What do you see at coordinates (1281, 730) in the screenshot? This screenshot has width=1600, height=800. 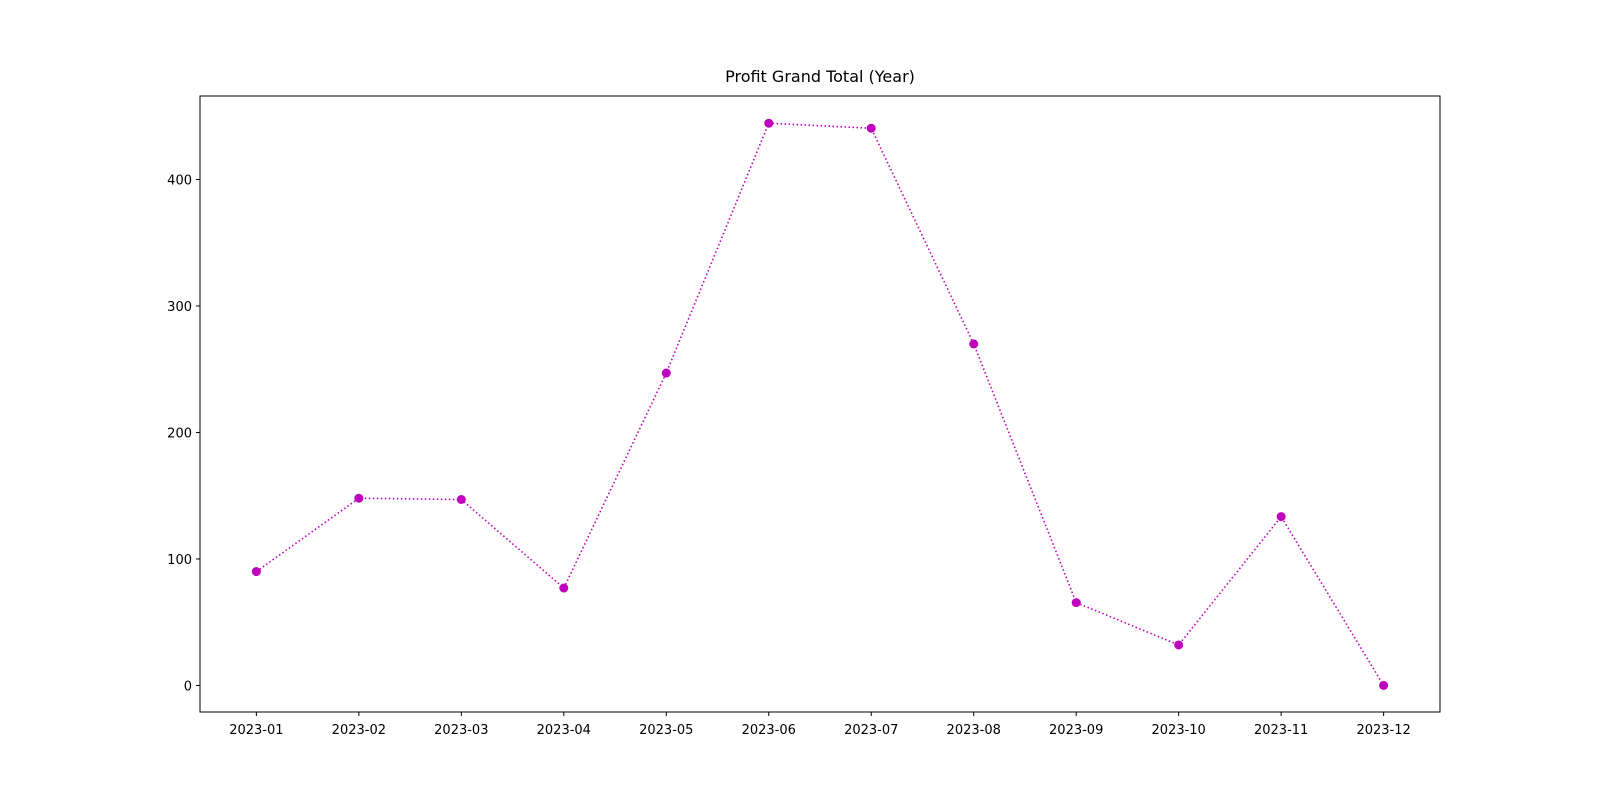 I see `x-tick-label: 2023-11` at bounding box center [1281, 730].